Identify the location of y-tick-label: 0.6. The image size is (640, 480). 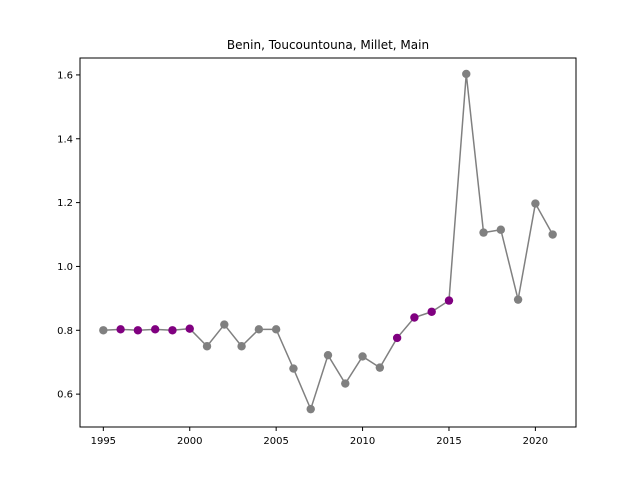
(65, 395).